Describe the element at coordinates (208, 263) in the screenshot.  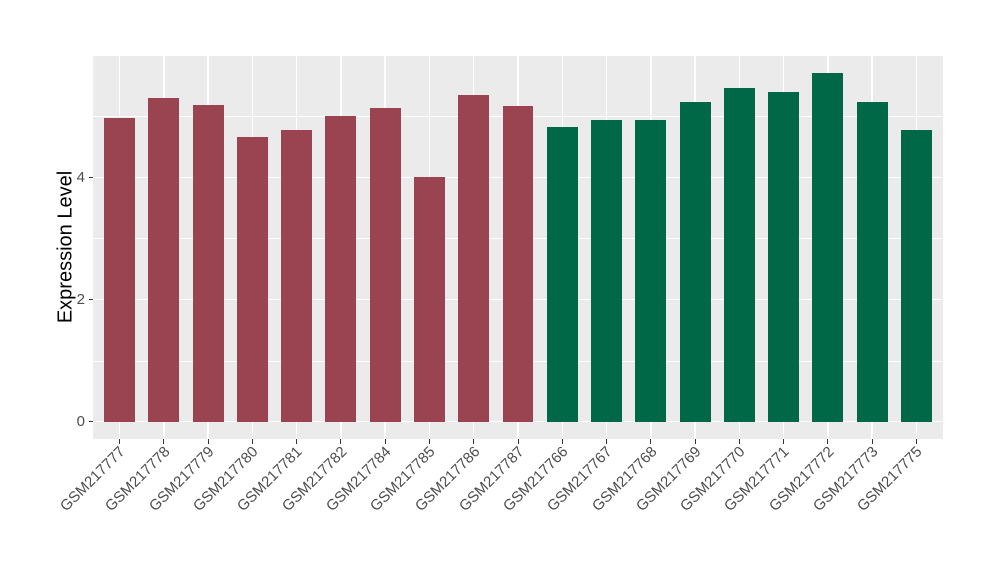
I see `bar-GSM217779` at that location.